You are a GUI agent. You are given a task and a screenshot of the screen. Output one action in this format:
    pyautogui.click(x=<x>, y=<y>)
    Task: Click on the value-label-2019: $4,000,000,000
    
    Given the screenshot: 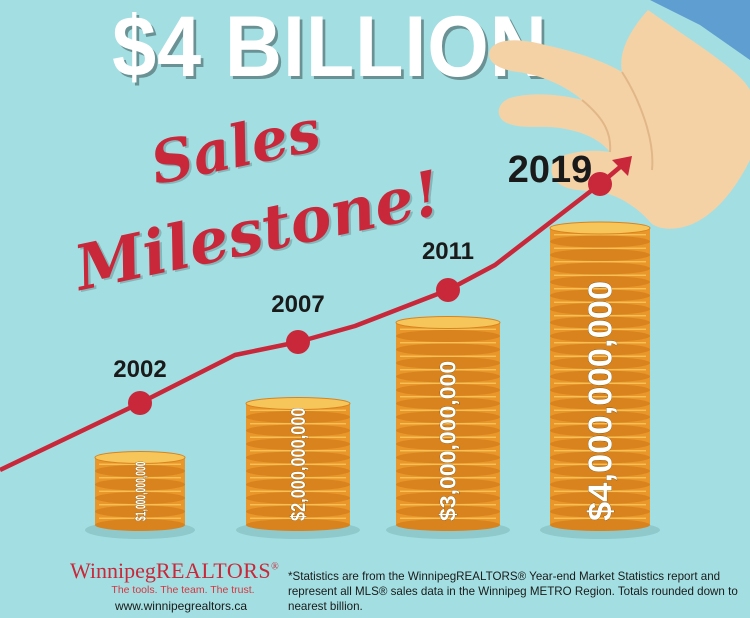 What is the action you would take?
    pyautogui.click(x=600, y=401)
    